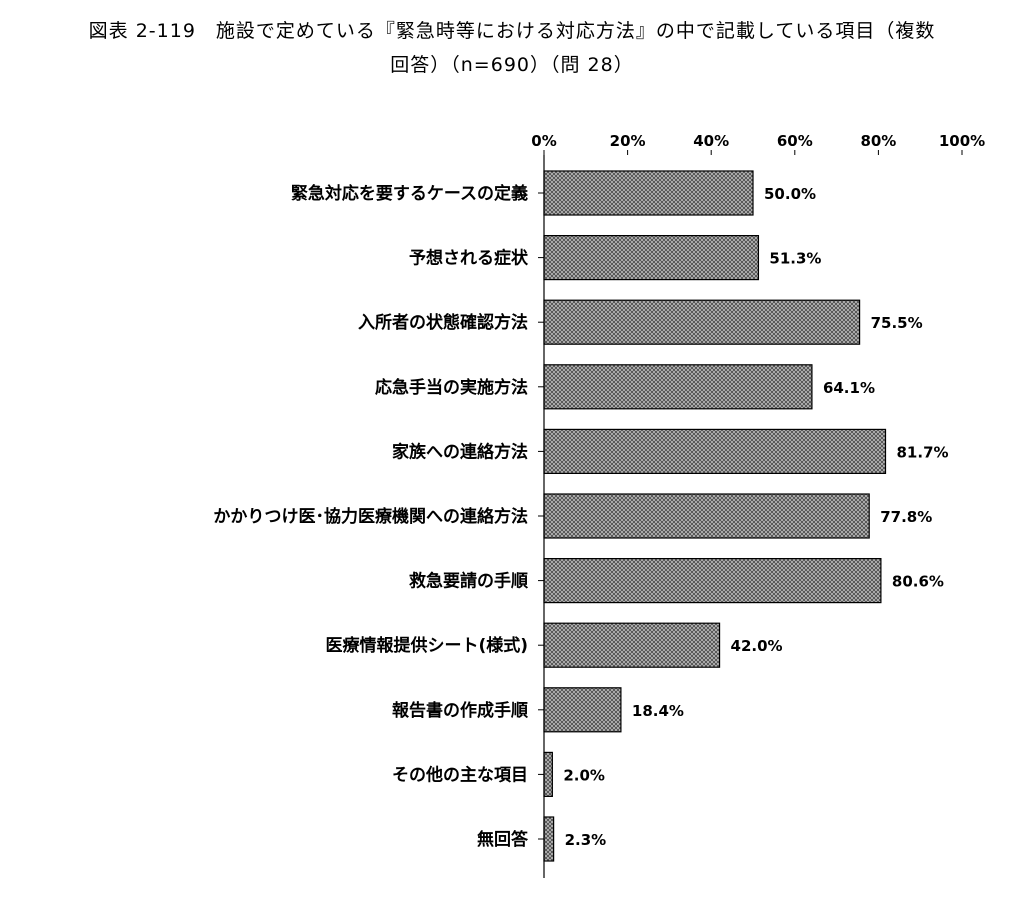  I want to click on data-label: 50.0%, so click(790, 194).